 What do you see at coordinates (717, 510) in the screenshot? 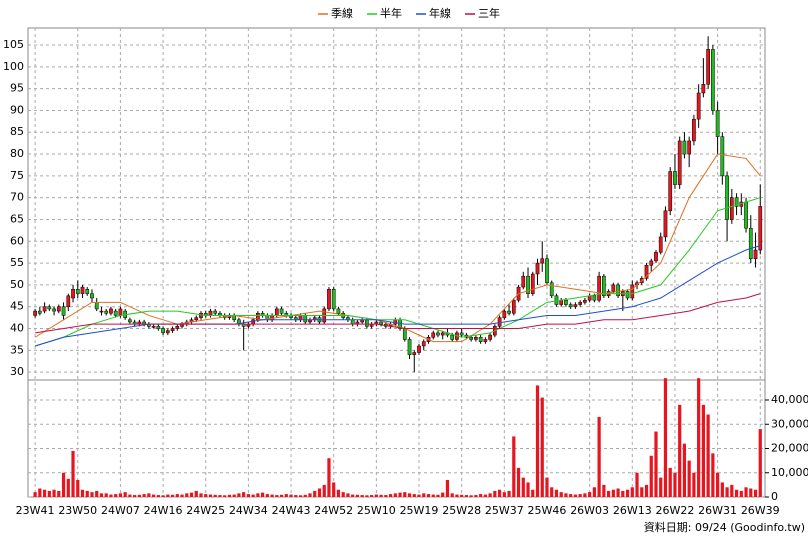
I see `x-tick-label: 26W31` at bounding box center [717, 510].